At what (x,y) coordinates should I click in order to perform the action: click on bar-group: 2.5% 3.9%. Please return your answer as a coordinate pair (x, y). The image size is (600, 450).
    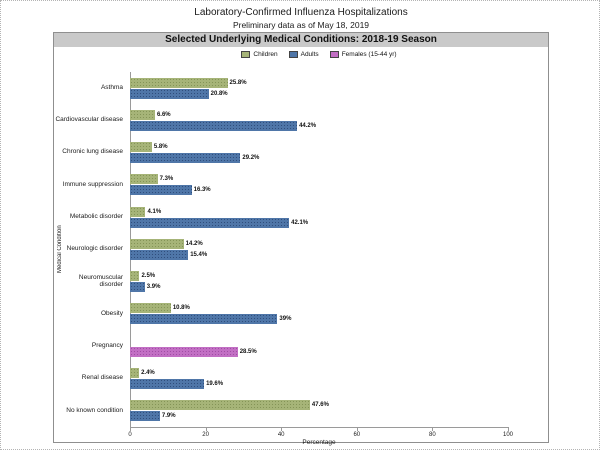
    Looking at the image, I should click on (319, 282).